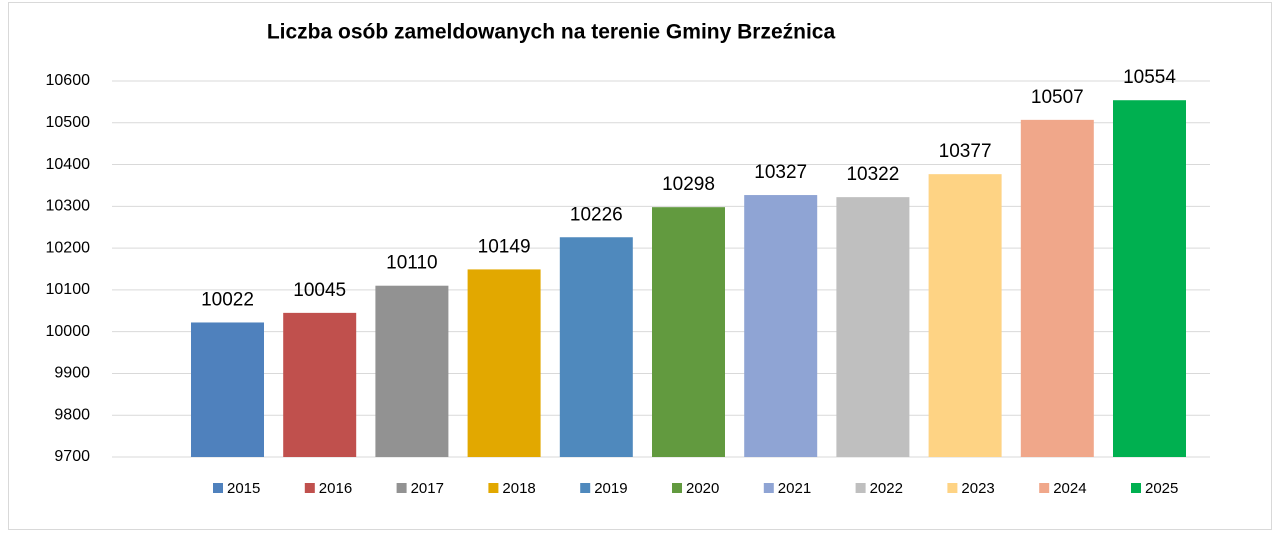 Image resolution: width=1274 pixels, height=534 pixels. Describe the element at coordinates (319, 290) in the screenshot. I see `data-label: 10045` at that location.